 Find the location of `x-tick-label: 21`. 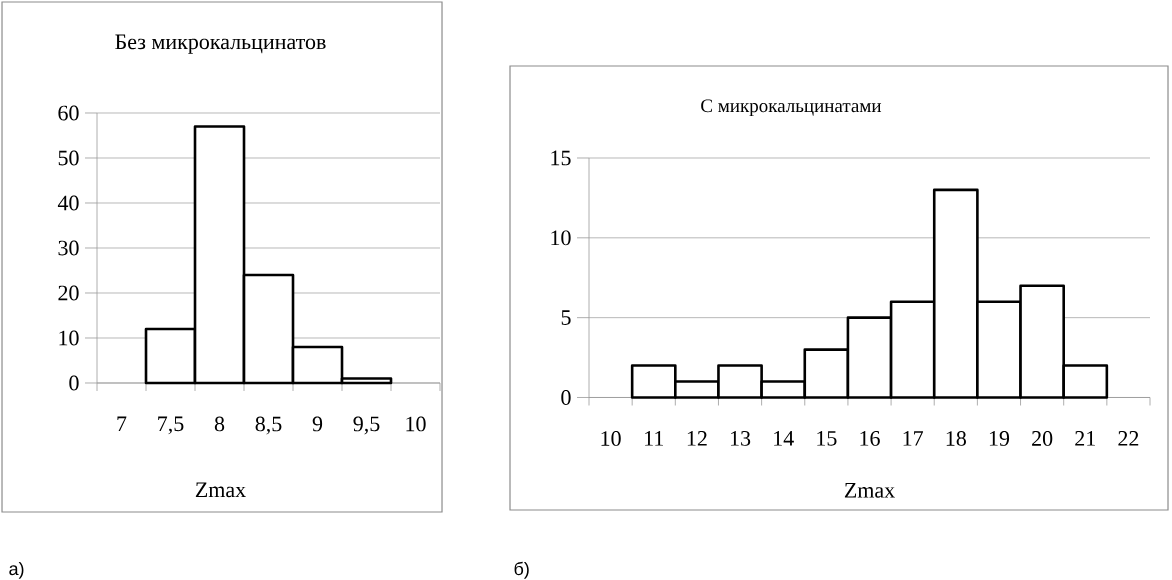

x-tick-label: 21 is located at coordinates (1085, 438).